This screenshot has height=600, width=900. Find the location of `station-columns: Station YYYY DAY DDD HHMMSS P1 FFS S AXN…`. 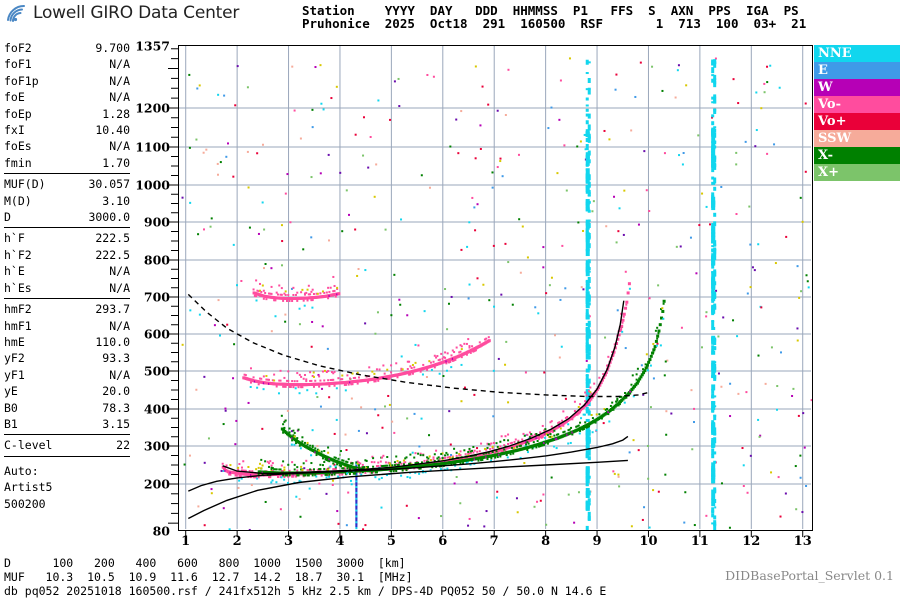

station-columns: Station YYYY DAY DDD HHMMSS P1 FFS S AXN… is located at coordinates (550, 10).